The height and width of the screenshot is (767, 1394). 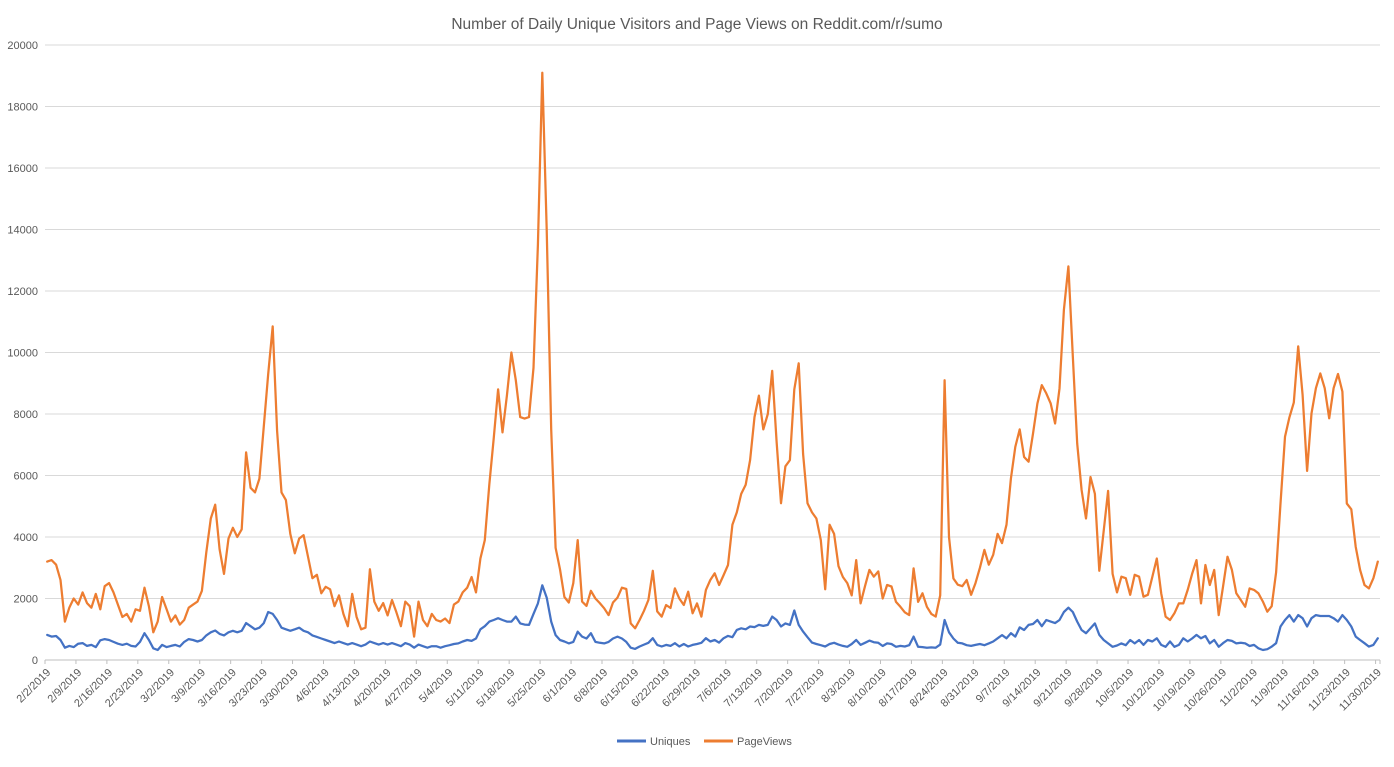 I want to click on legend-label-uniques: Uniques, so click(x=670, y=742).